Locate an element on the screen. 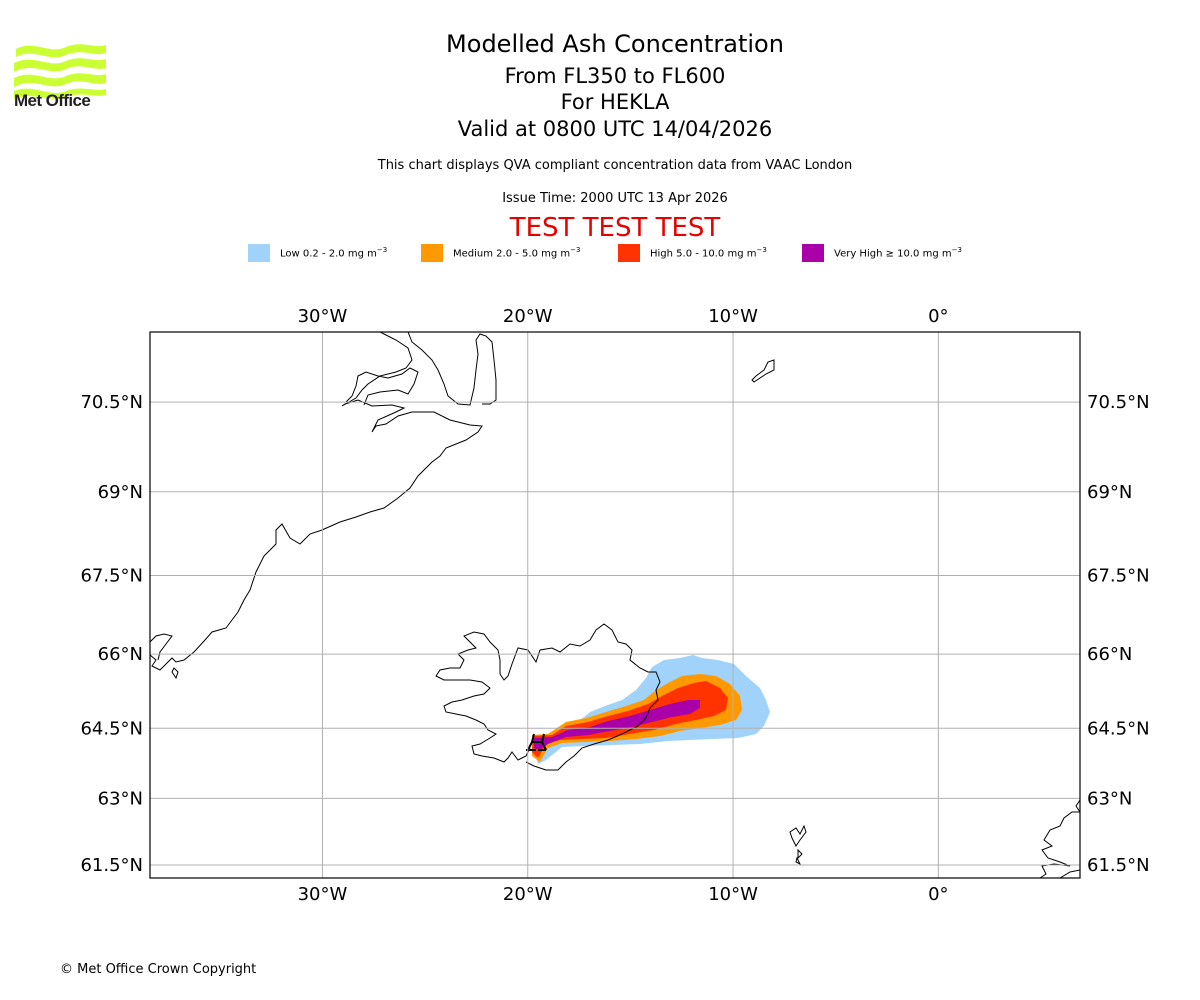 The image size is (1200, 1000). copyright-notice: © Met Office Crown Copyright is located at coordinates (158, 969).